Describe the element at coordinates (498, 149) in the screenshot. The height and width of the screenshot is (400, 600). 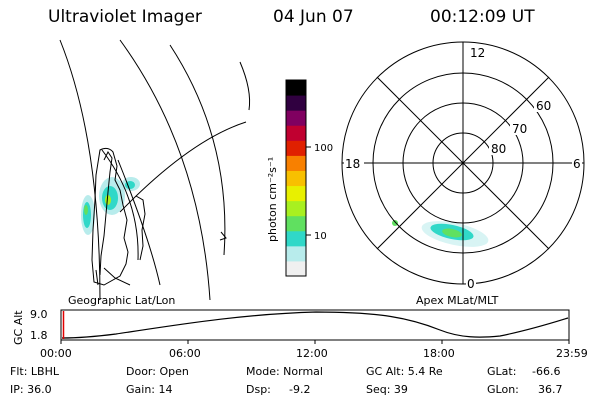
I see `mlat-label-80: 80` at that location.